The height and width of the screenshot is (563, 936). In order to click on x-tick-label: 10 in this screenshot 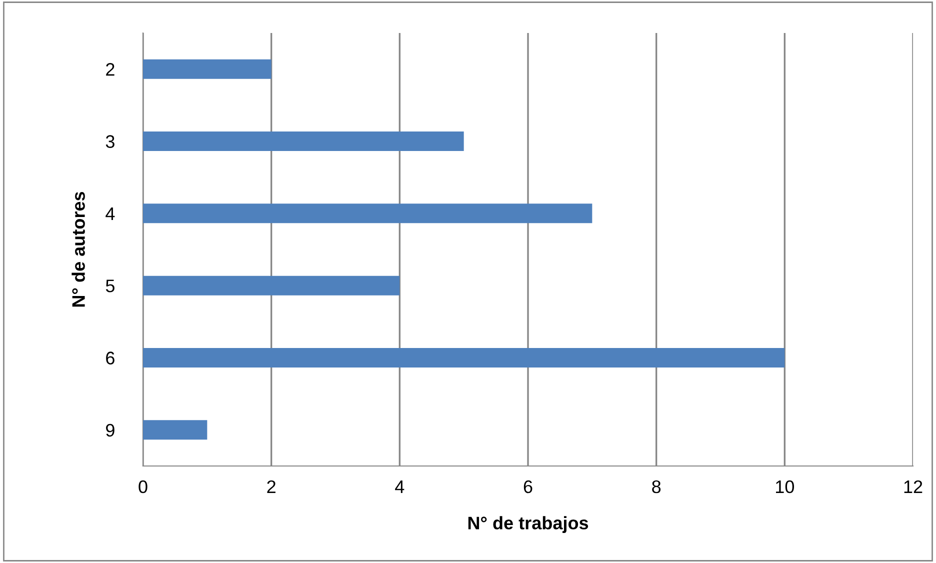, I will do `click(785, 487)`.